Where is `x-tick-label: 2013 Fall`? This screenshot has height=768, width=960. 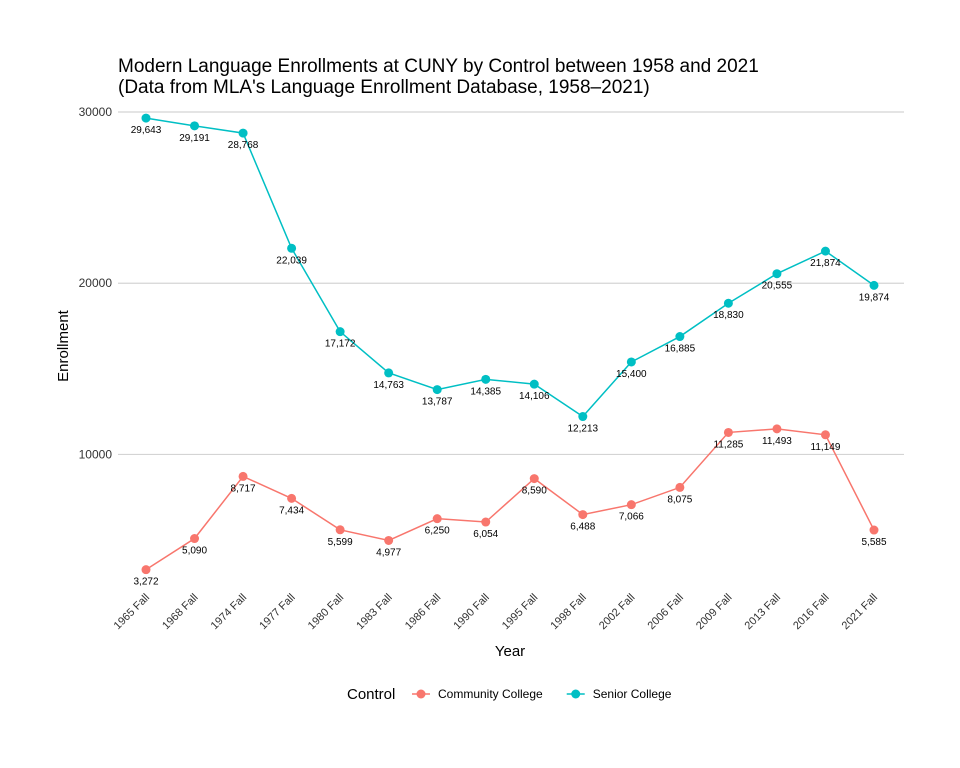 x-tick-label: 2013 Fall is located at coordinates (763, 612).